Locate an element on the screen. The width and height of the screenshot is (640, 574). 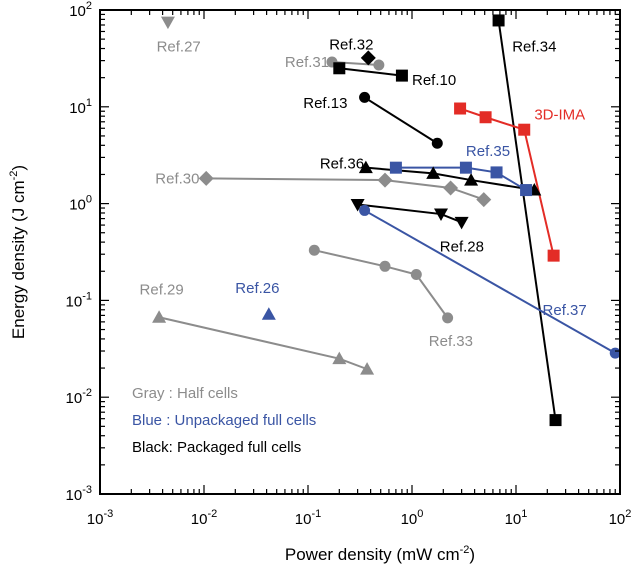
x-tick-label: 10² is located at coordinates (620, 518).